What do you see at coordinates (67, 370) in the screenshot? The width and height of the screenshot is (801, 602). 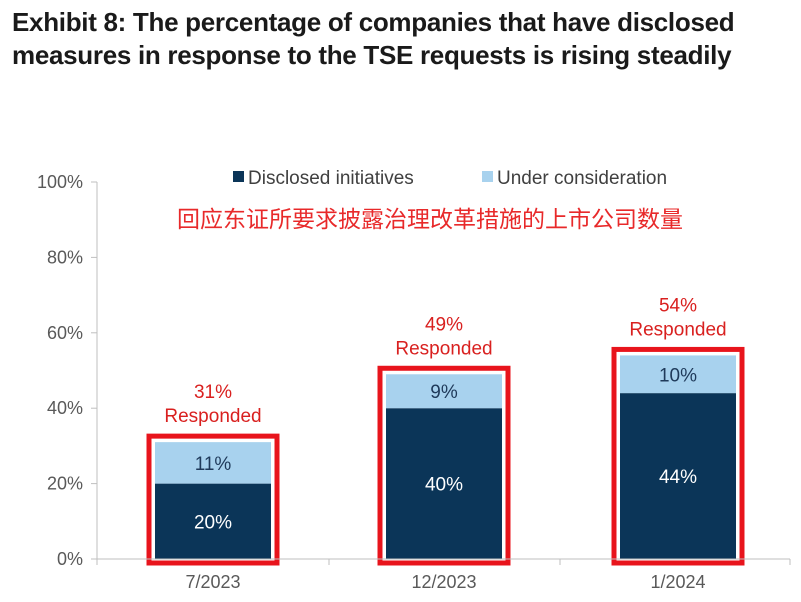 I see `y-axis: 0% 20% 40% 60% 80% 100%` at bounding box center [67, 370].